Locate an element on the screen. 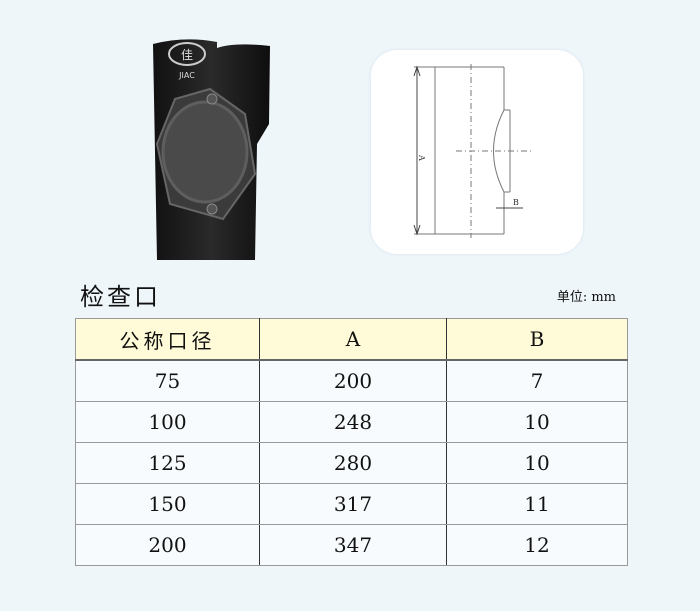 Image resolution: width=700 pixels, height=611 pixels. table-row: 200 347 12 is located at coordinates (351, 545).